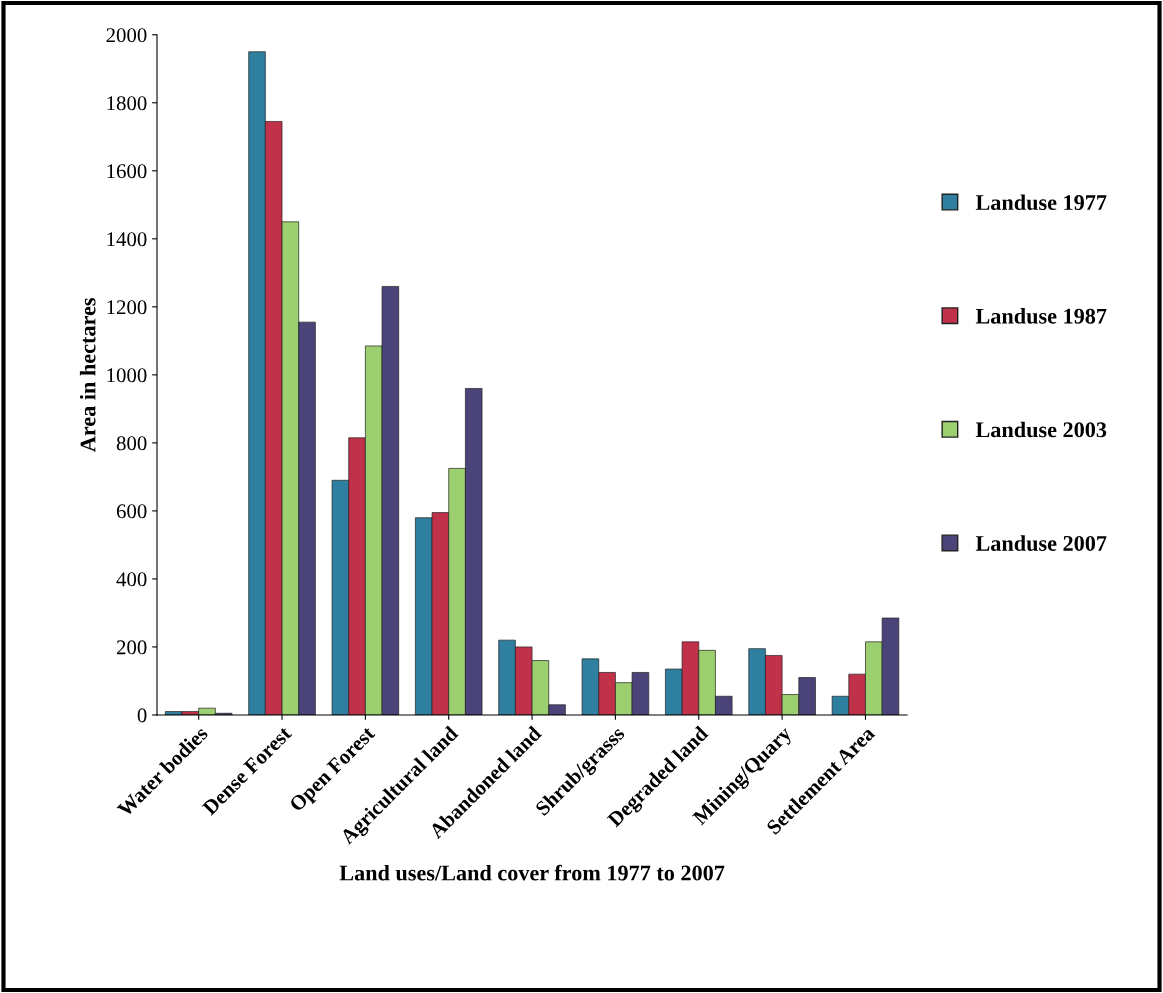 The width and height of the screenshot is (1163, 993). I want to click on y-tick-label: 1400, so click(127, 239).